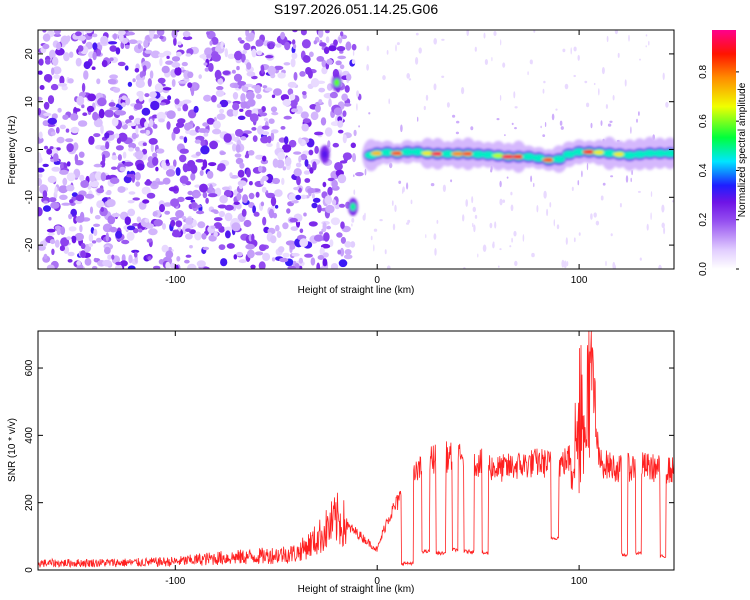  What do you see at coordinates (742, 149) in the screenshot?
I see `colorbar-label: Normalized spectral amplitude` at bounding box center [742, 149].